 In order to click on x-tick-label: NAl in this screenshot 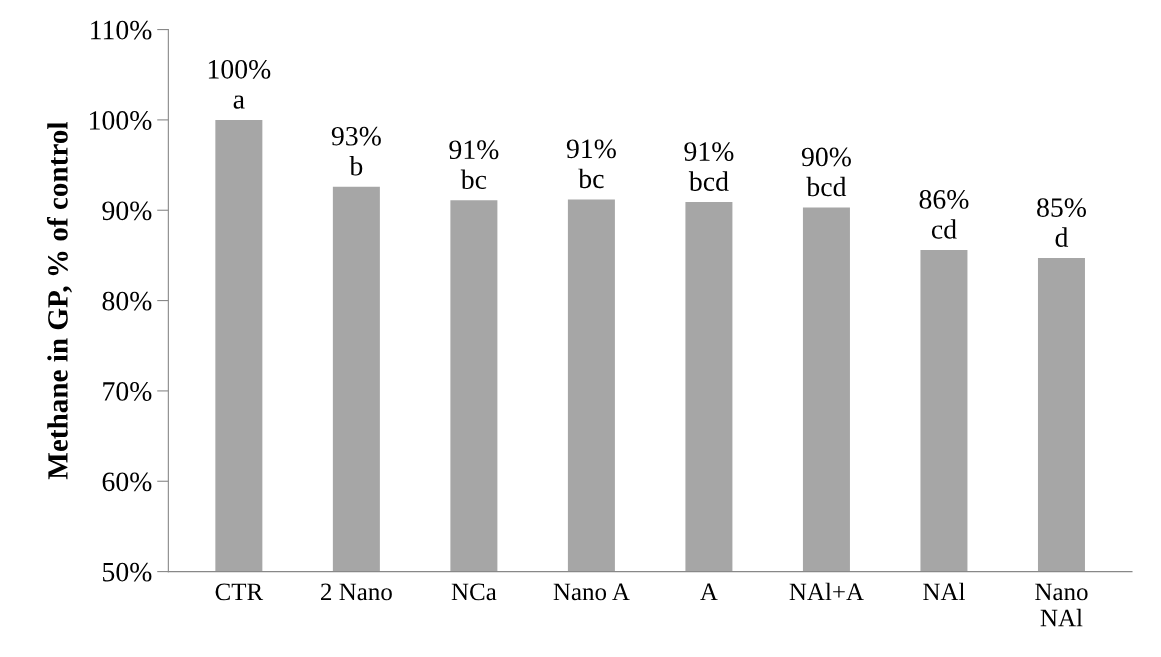, I will do `click(944, 591)`.